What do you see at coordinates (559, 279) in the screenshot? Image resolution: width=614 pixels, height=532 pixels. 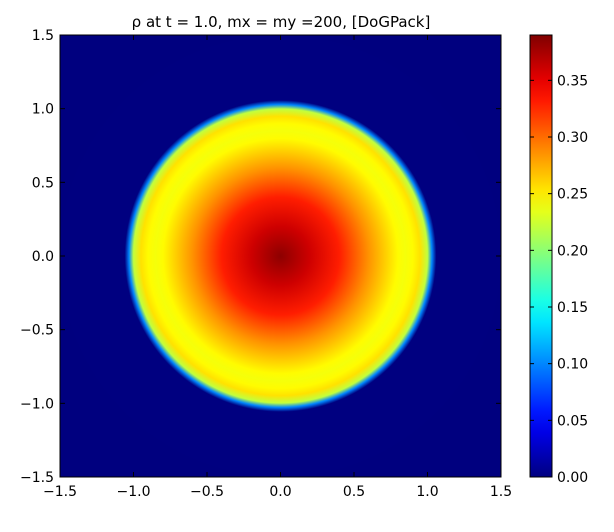 I see `colorbar-ticks: 0.00 0.05 0.10 0.15 0.20 0.25 0.30 0.35` at bounding box center [559, 279].